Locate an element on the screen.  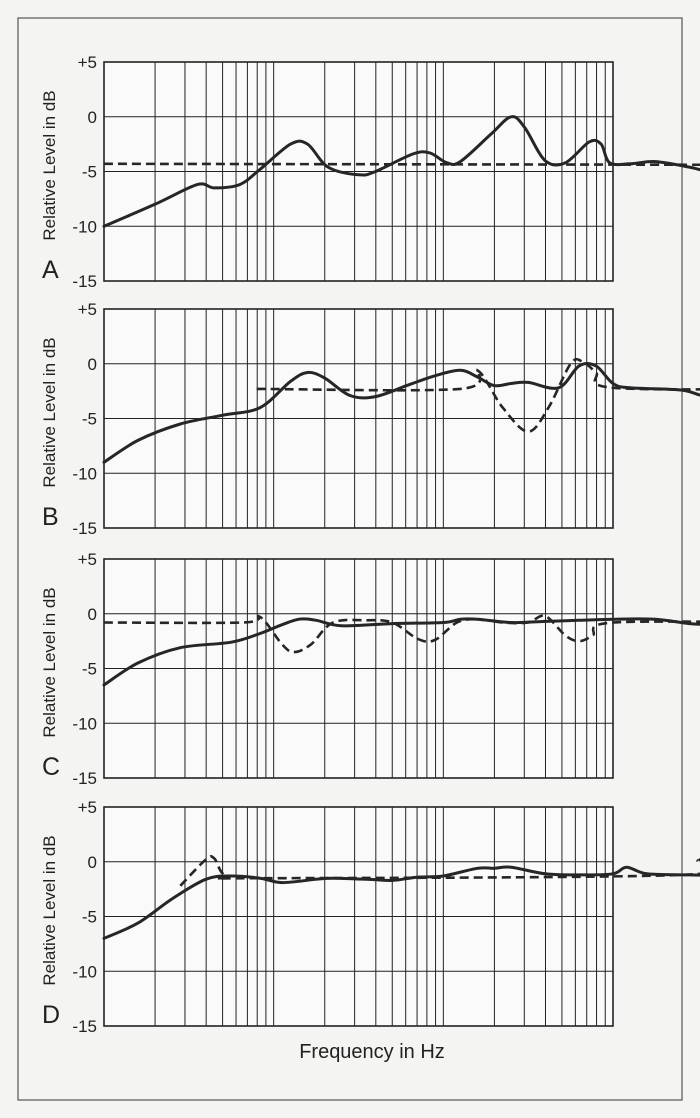
panel-letter: C is located at coordinates (51, 767).